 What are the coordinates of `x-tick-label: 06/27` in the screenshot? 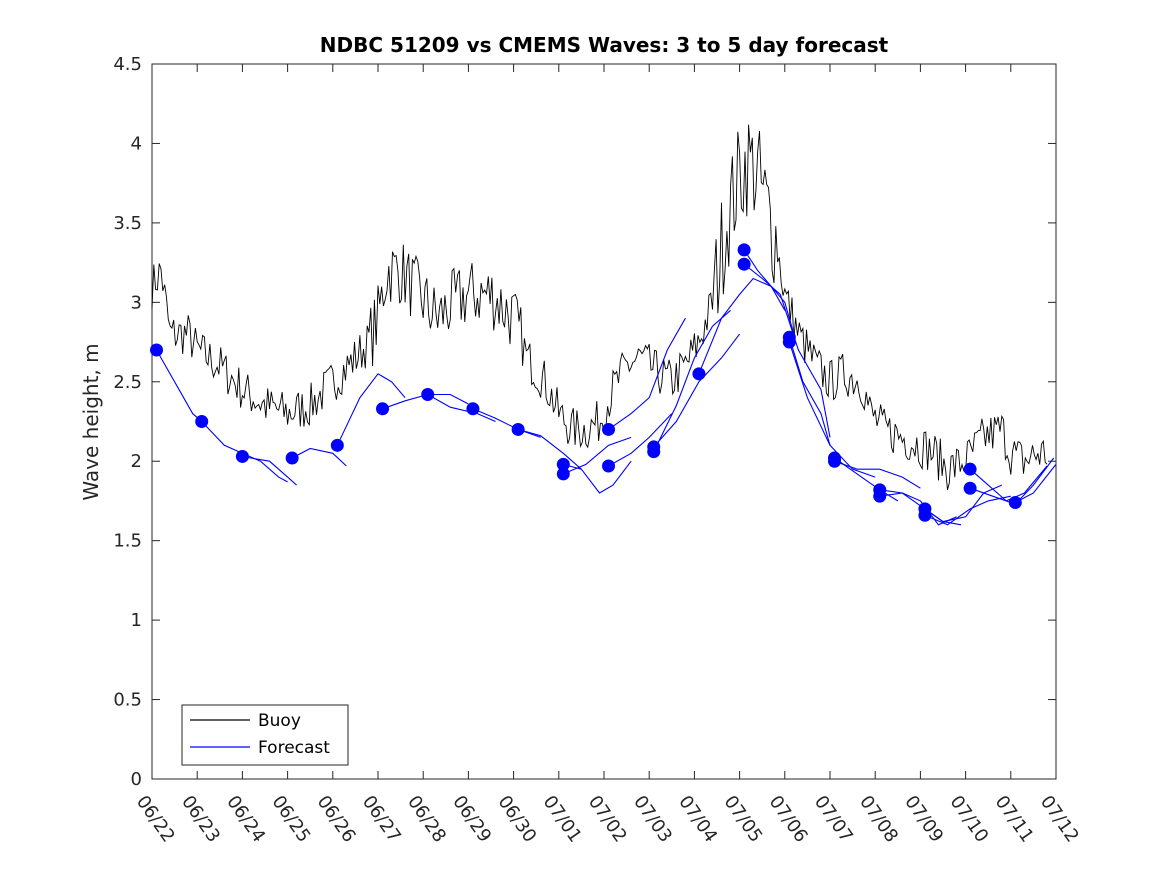 It's located at (381, 819).